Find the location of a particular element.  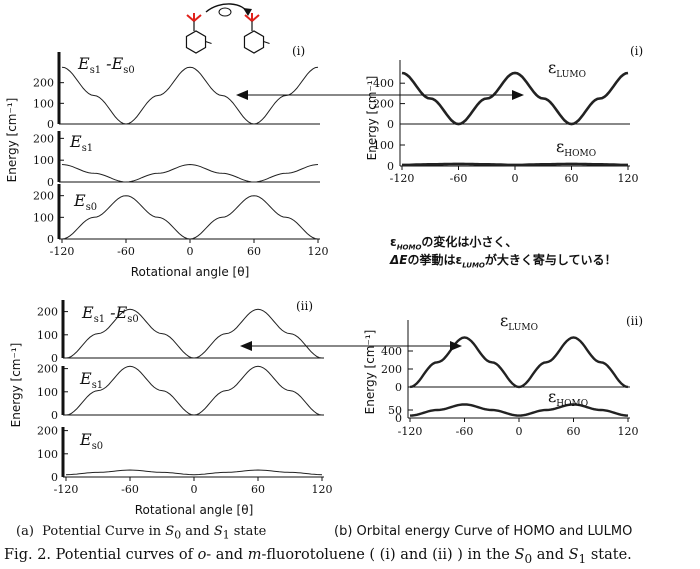

b-i-ytick-label: 400 is located at coordinates (383, 83).